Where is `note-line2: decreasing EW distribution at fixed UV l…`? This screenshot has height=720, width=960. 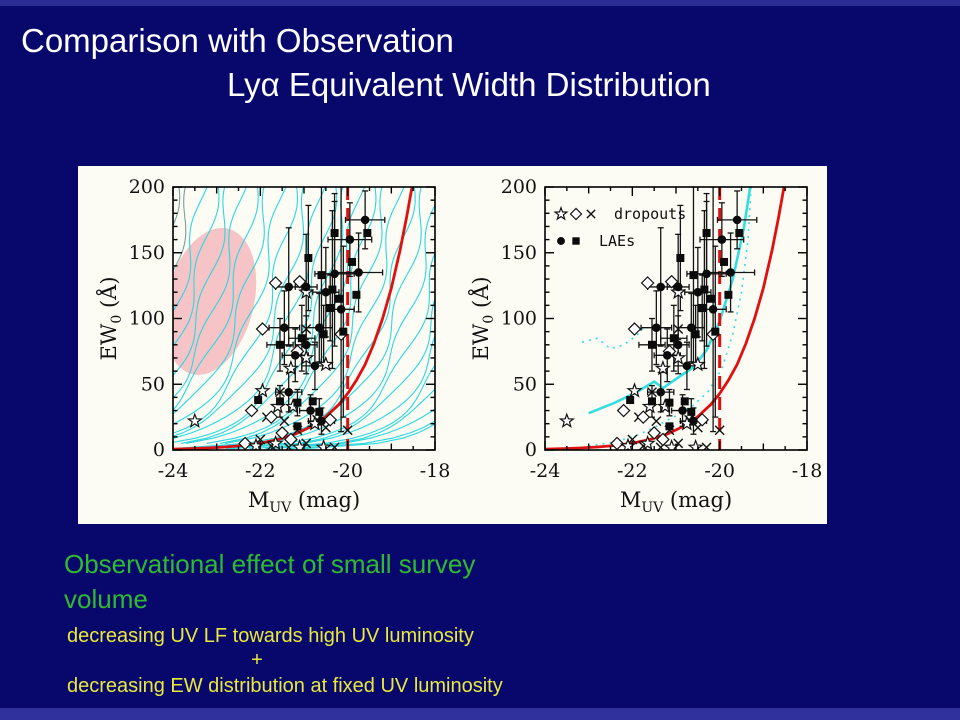 note-line2: decreasing EW distribution at fixed UV l… is located at coordinates (285, 686).